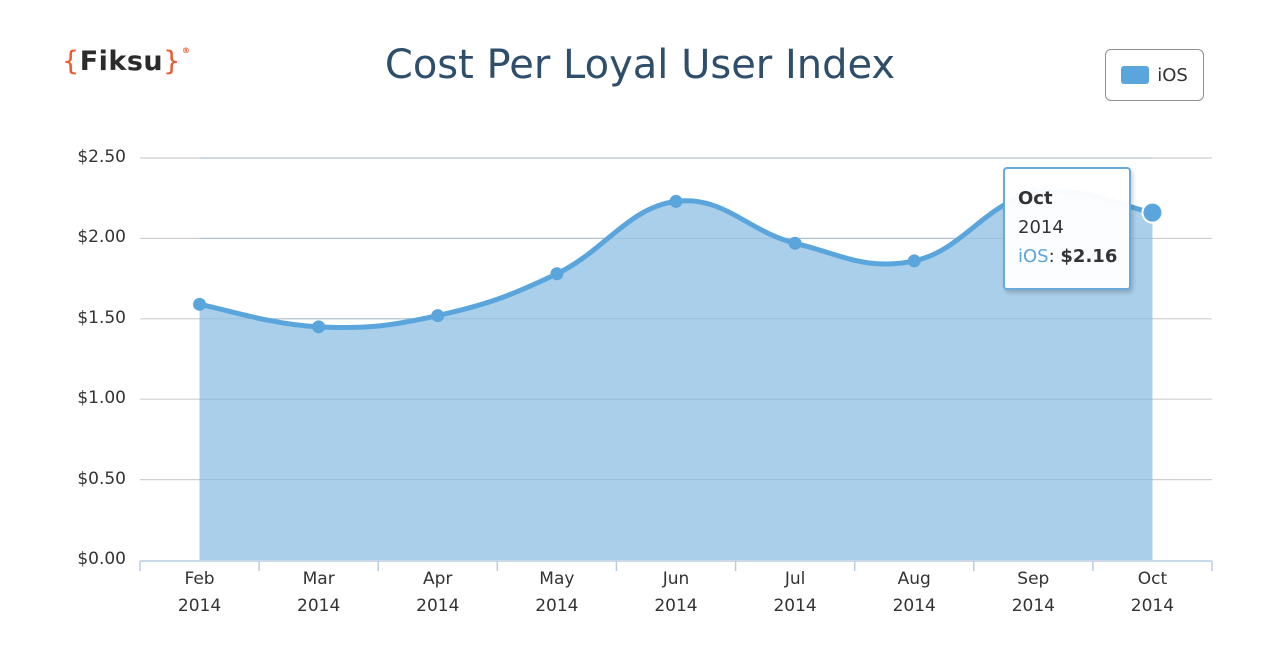 The image size is (1280, 670). I want to click on legend-swatch-ios, so click(1135, 75).